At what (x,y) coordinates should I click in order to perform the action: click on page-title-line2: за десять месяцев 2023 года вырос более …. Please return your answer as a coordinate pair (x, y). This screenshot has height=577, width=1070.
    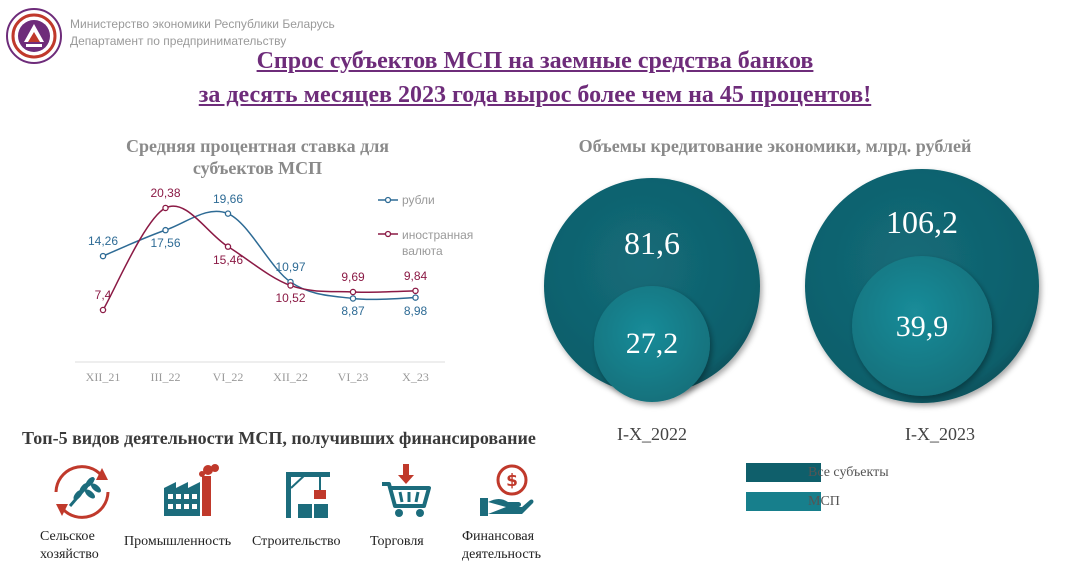
    Looking at the image, I should click on (535, 95).